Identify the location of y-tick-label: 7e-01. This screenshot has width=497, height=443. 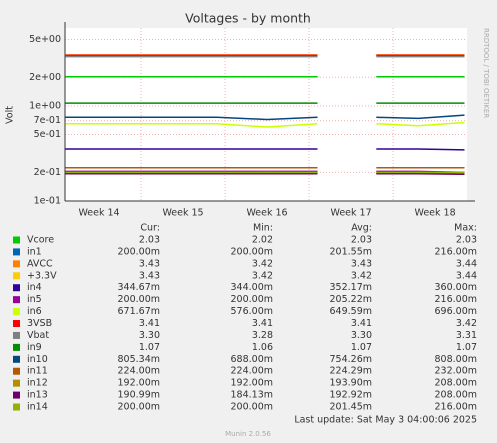
(47, 120).